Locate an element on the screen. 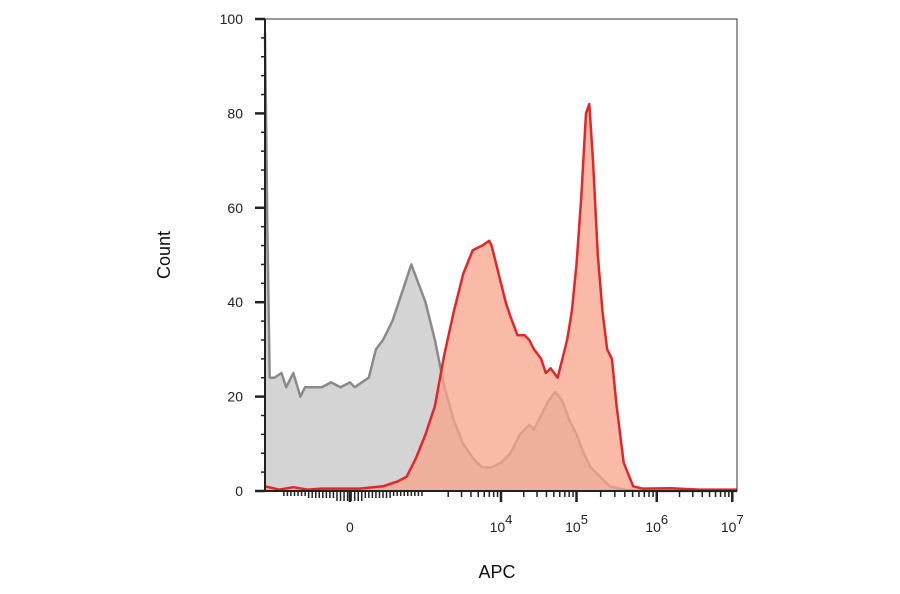  y-tick-label: 20 is located at coordinates (235, 397).